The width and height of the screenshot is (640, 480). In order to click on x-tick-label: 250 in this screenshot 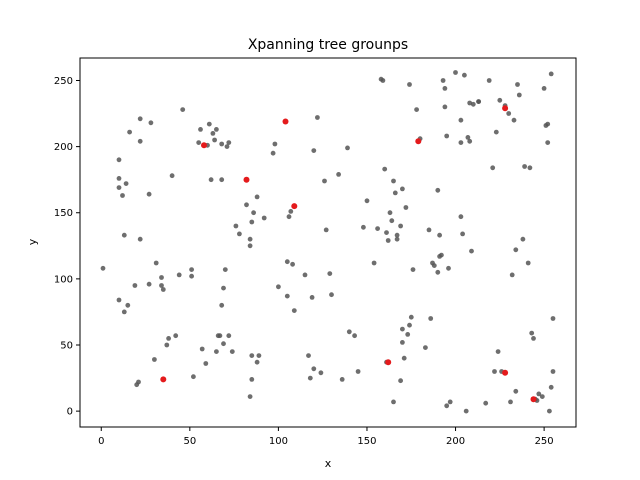, I will do `click(544, 441)`.